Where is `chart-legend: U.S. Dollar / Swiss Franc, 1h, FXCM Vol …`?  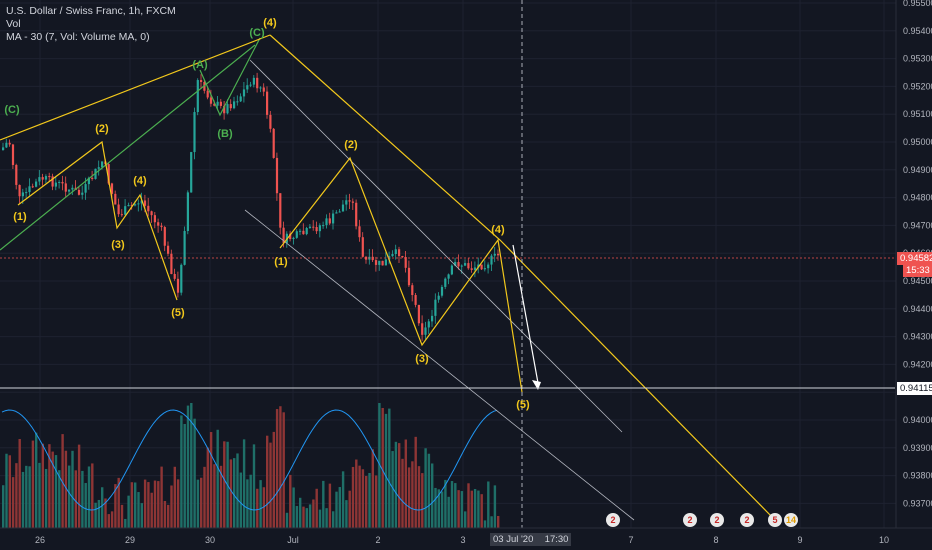
chart-legend: U.S. Dollar / Swiss Franc, 1h, FXCM Vol … is located at coordinates (91, 24).